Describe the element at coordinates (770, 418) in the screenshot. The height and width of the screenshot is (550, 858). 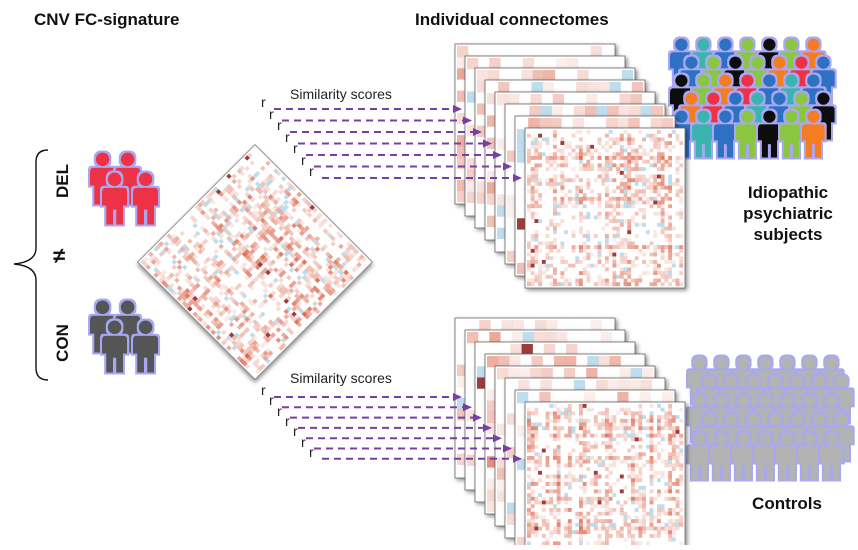
I see `controls-crowd` at that location.